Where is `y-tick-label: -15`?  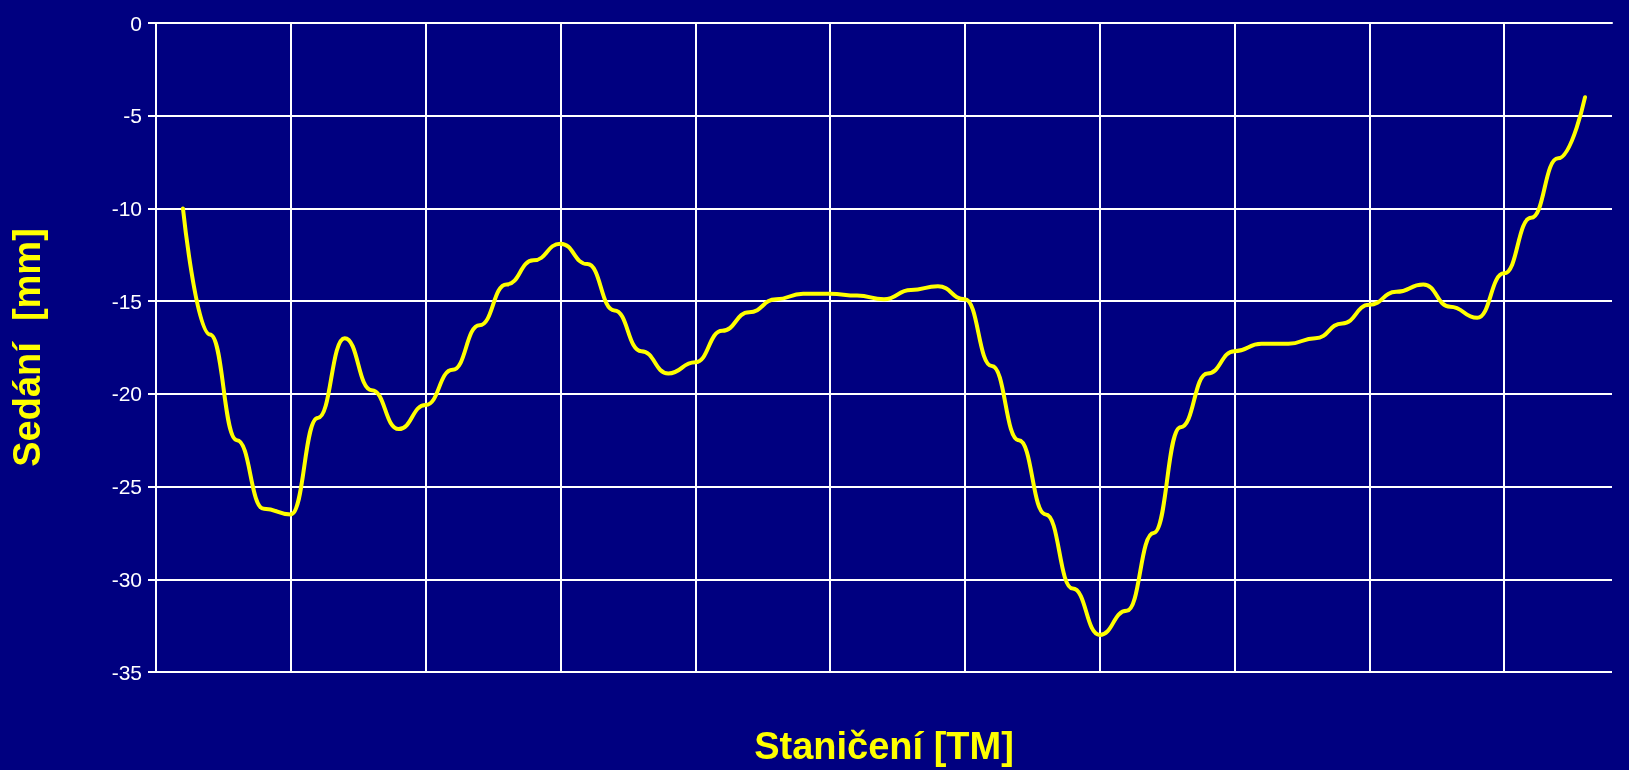 y-tick-label: -15 is located at coordinates (126, 301).